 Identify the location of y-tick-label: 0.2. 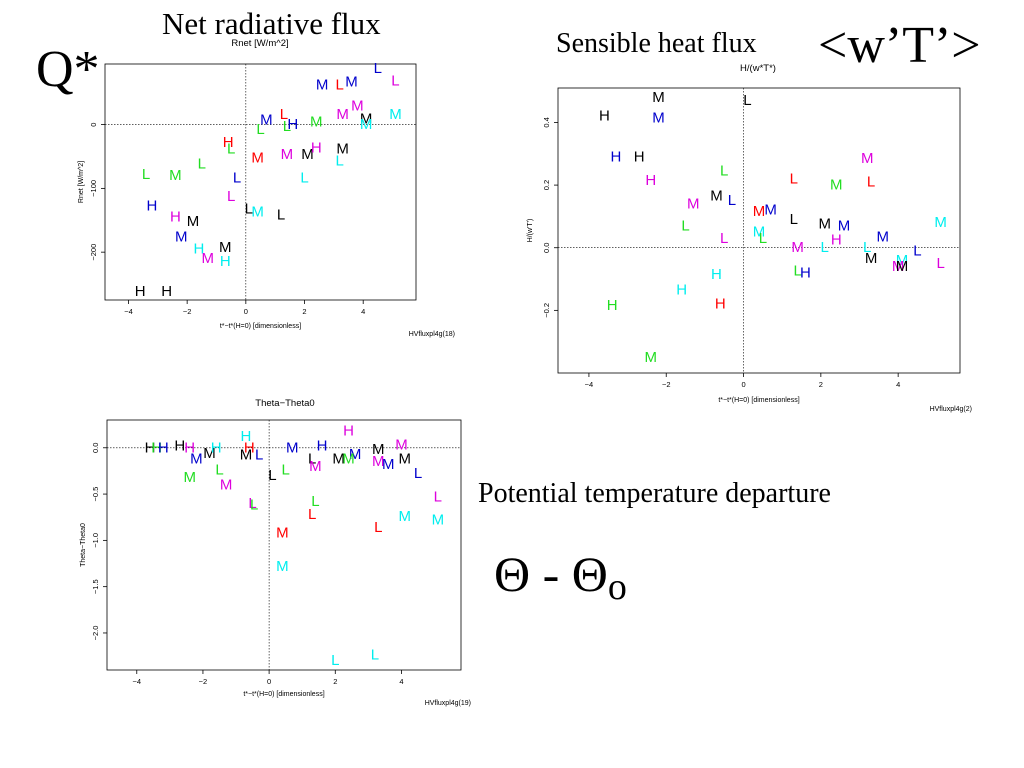
(546, 185).